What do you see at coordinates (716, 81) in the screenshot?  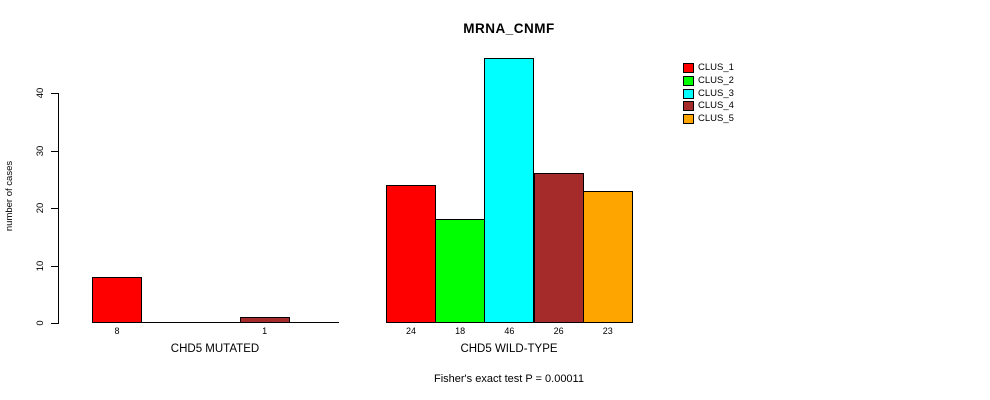 I see `legend-label: CLUS_2` at bounding box center [716, 81].